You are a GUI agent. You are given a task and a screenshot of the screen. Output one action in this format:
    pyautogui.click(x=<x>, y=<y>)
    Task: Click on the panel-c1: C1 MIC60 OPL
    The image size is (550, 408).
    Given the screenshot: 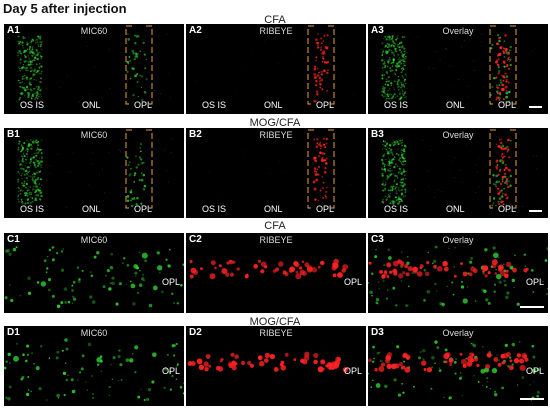 What is the action you would take?
    pyautogui.click(x=94, y=273)
    